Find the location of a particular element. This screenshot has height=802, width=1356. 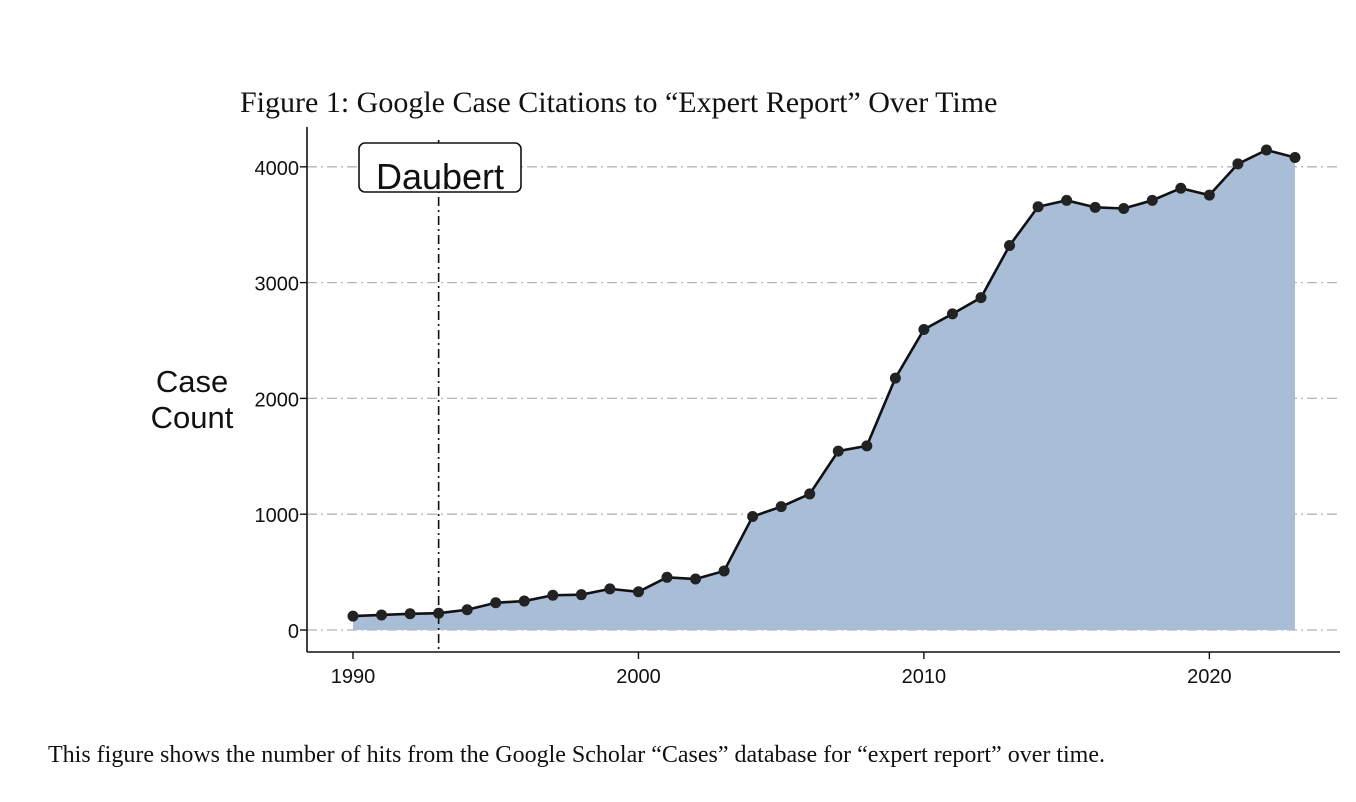

x-tick-label: 2010 is located at coordinates (924, 677).